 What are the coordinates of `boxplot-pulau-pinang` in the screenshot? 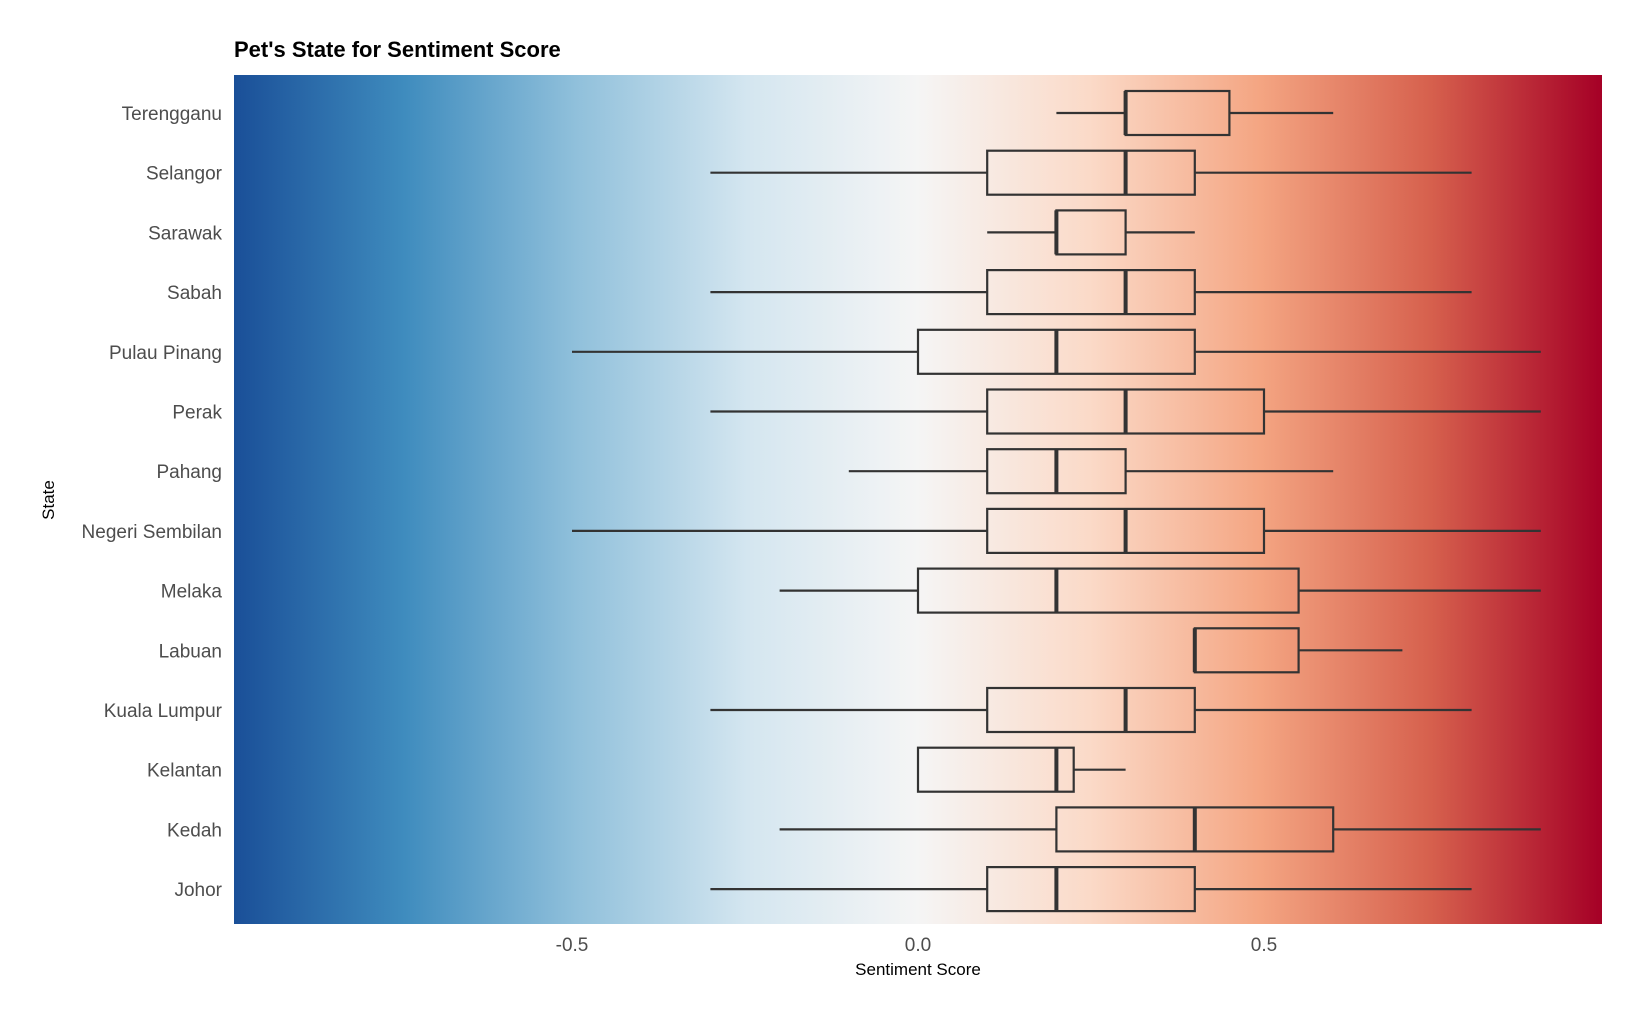 It's located at (1056, 351).